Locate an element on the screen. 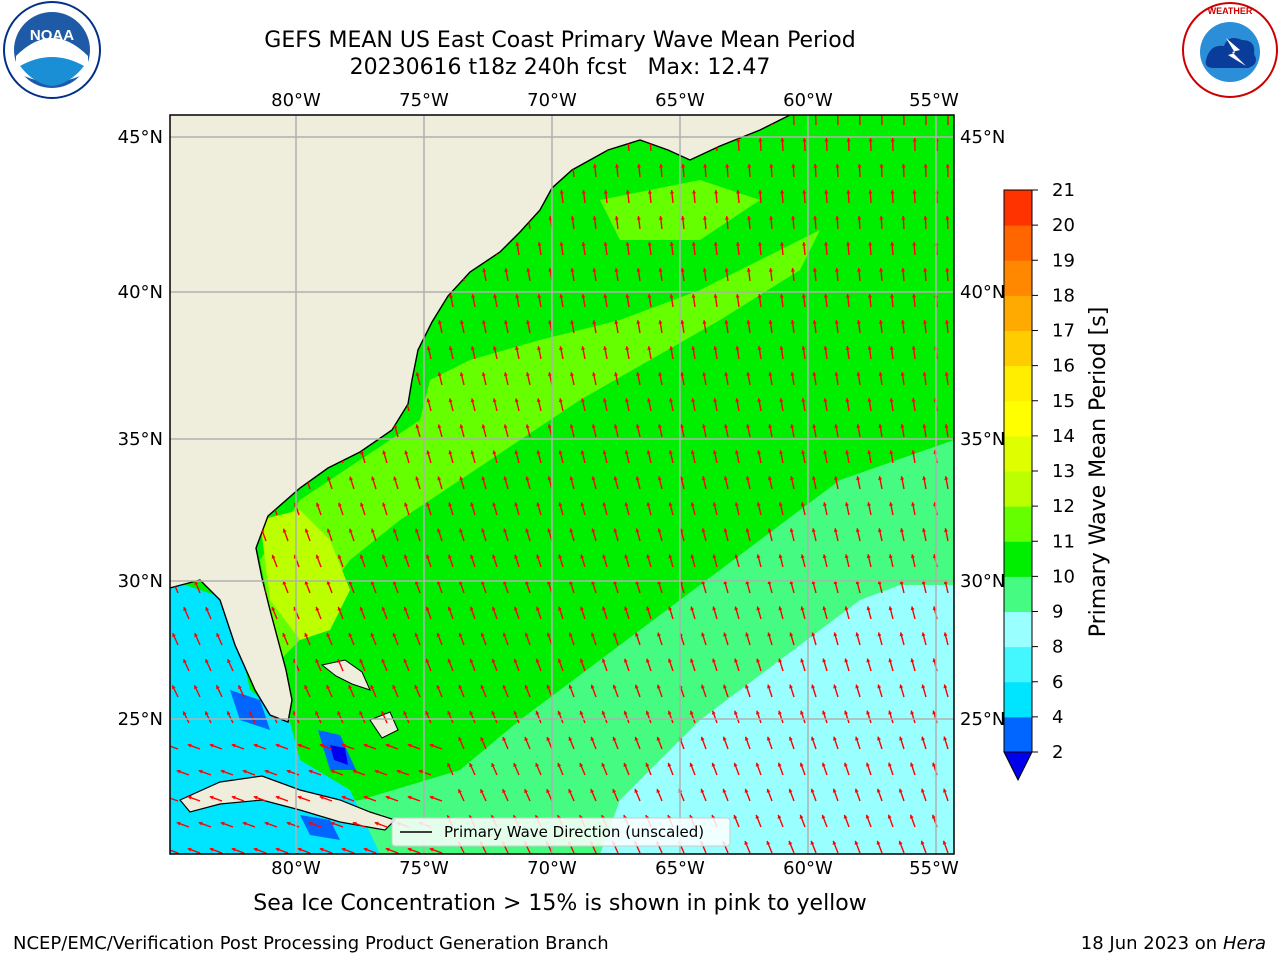 The height and width of the screenshot is (960, 1280). svg-text: NOAA is located at coordinates (52, 35).